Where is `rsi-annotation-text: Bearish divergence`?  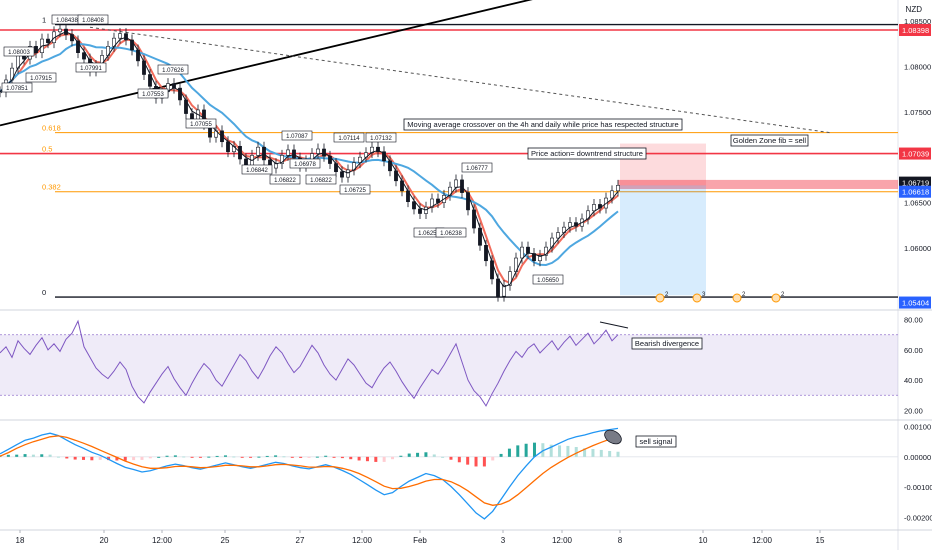 rsi-annotation-text: Bearish divergence is located at coordinates (667, 343).